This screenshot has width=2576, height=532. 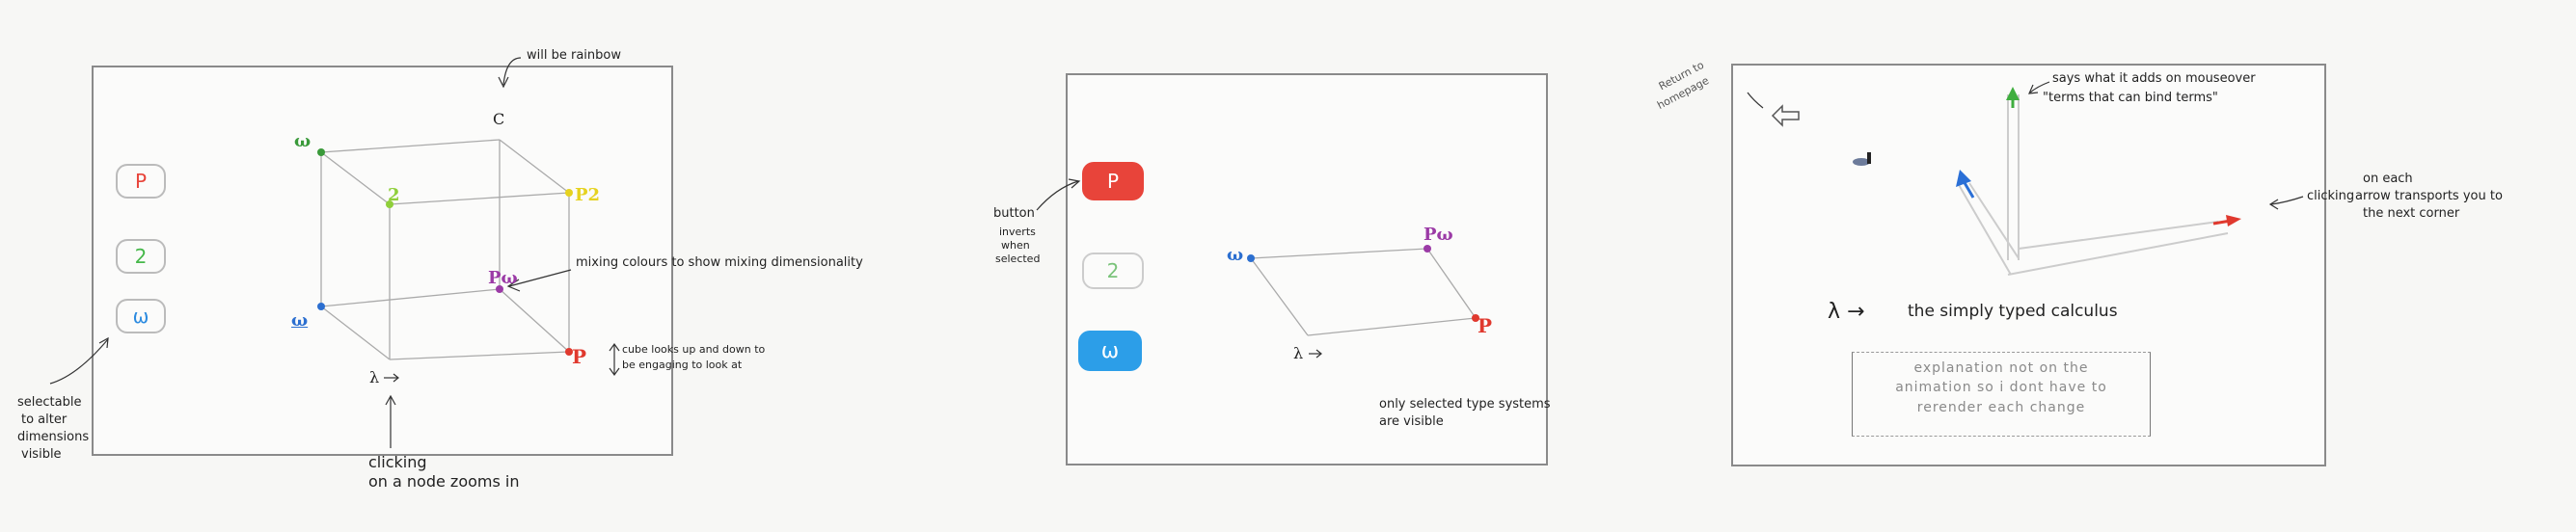 What do you see at coordinates (2226, 220) in the screenshot?
I see `arrow-right-button` at bounding box center [2226, 220].